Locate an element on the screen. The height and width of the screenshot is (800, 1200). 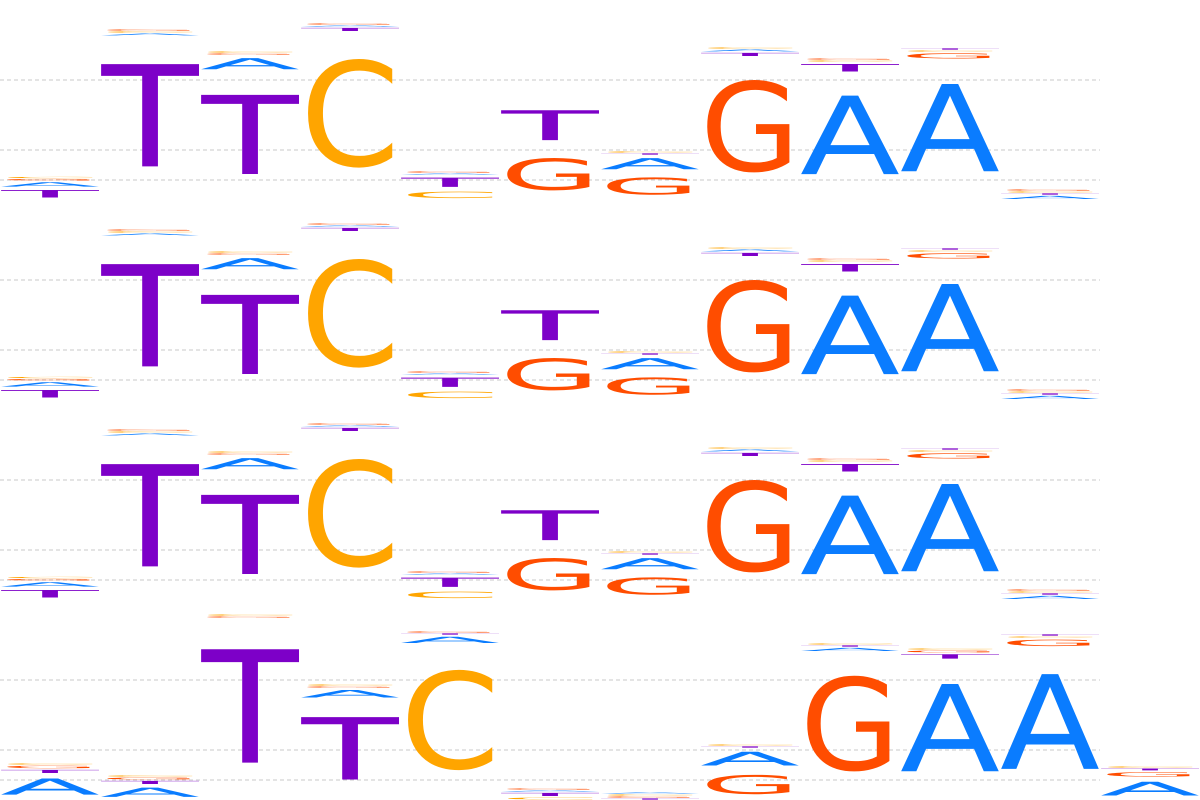
logo-2-col-6-letter-t: T is located at coordinates (649, 554).